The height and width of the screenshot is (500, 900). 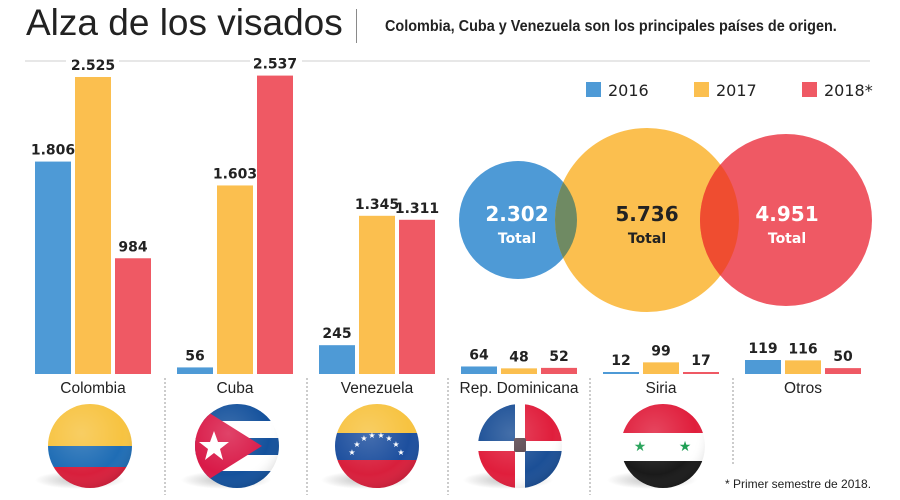 I want to click on value-label-otros-2018: 50, so click(x=843, y=357).